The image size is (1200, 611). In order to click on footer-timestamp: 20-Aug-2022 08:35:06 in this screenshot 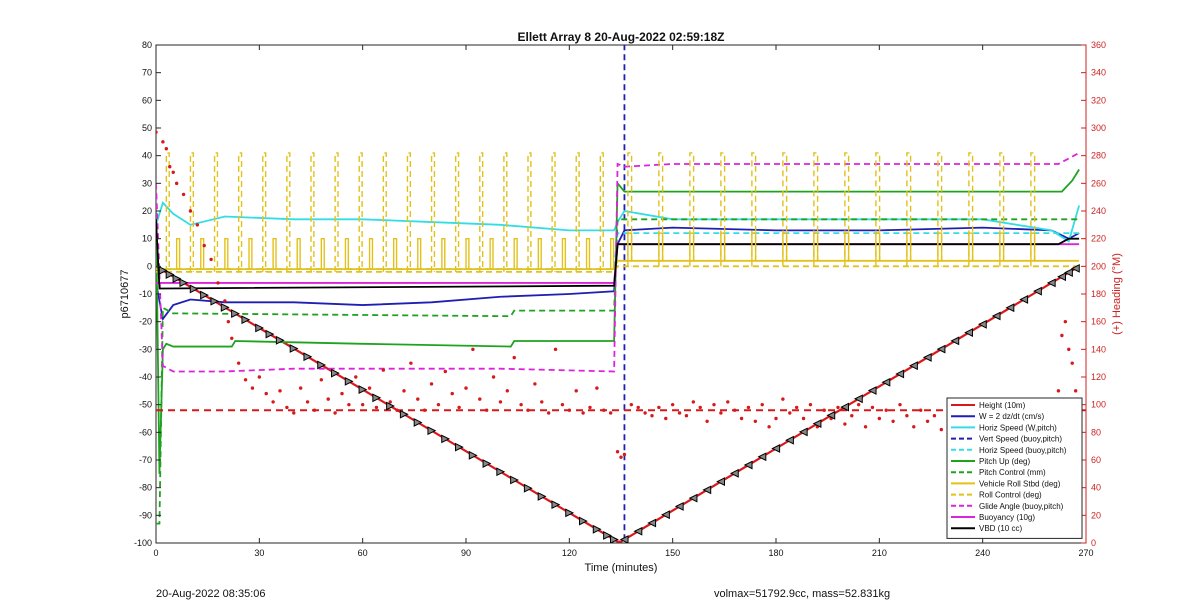, I will do `click(211, 594)`.